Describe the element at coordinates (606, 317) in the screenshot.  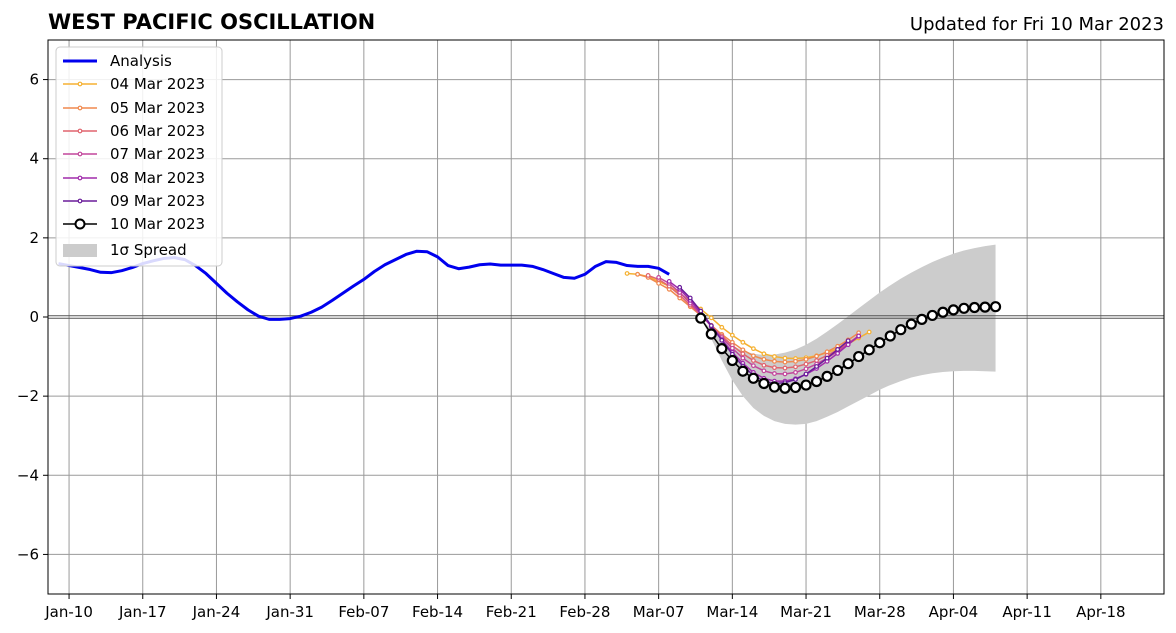
I see `zero-line-group` at that location.